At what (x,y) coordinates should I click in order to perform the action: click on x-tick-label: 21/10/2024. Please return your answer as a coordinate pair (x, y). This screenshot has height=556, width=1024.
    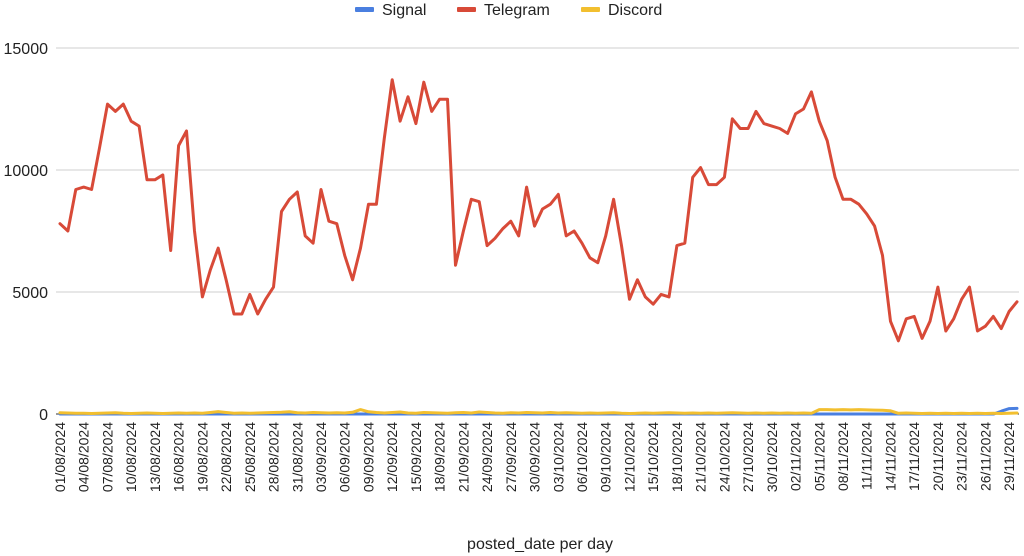
    Looking at the image, I should click on (701, 457).